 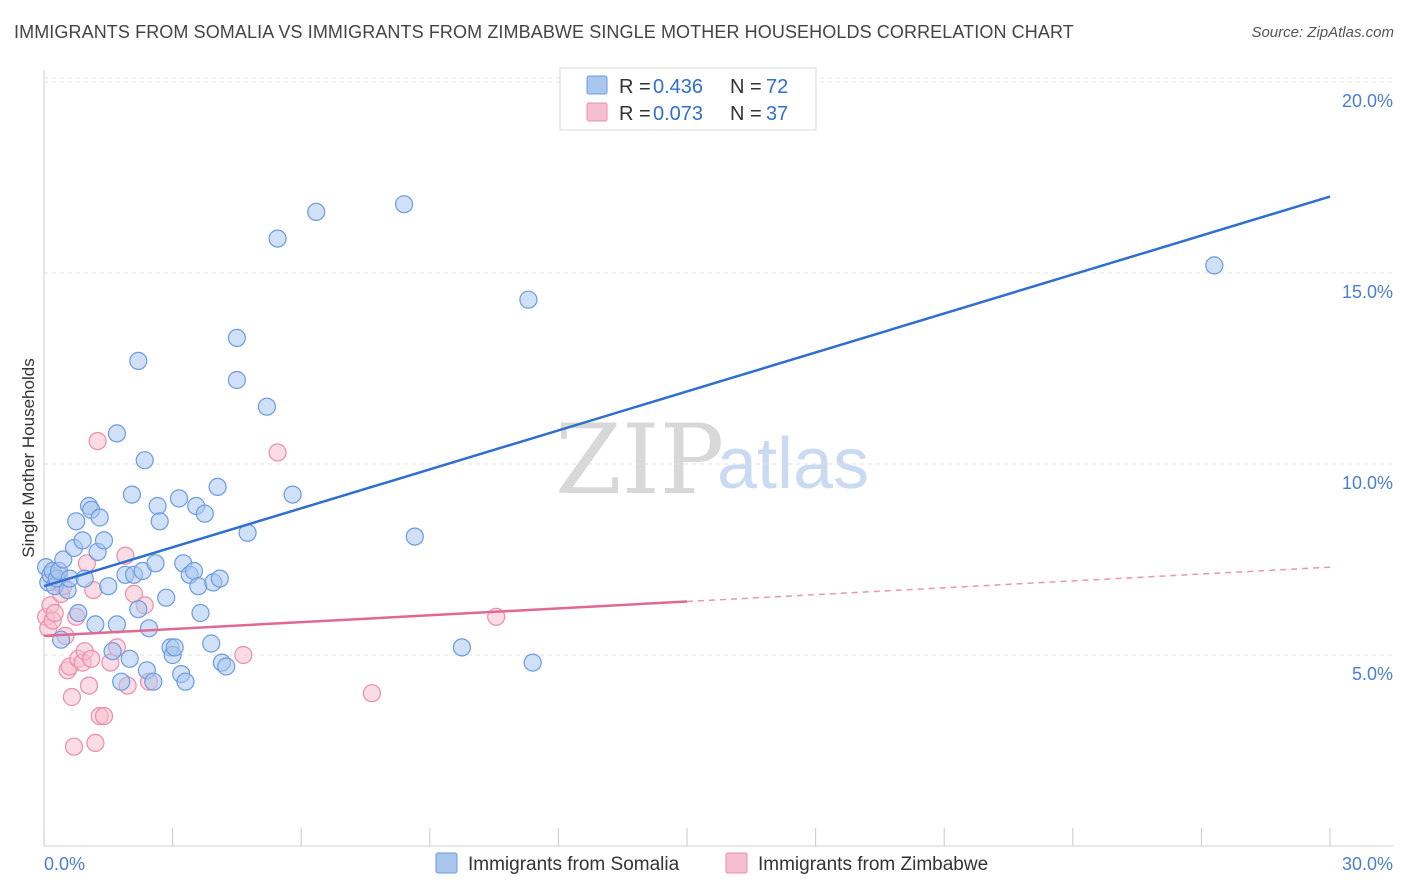 What do you see at coordinates (635, 87) in the screenshot?
I see `legend-r-label-somalia: R =` at bounding box center [635, 87].